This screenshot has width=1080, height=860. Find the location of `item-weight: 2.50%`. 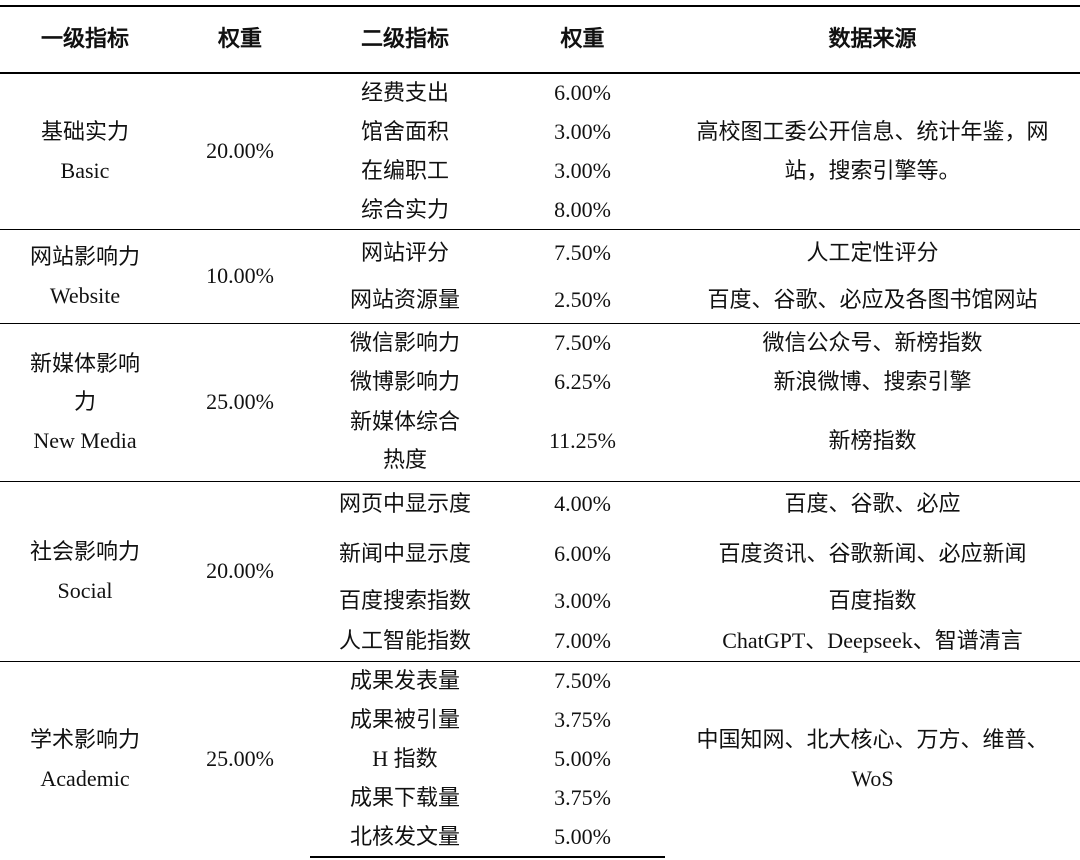

item-weight: 2.50% is located at coordinates (582, 299).